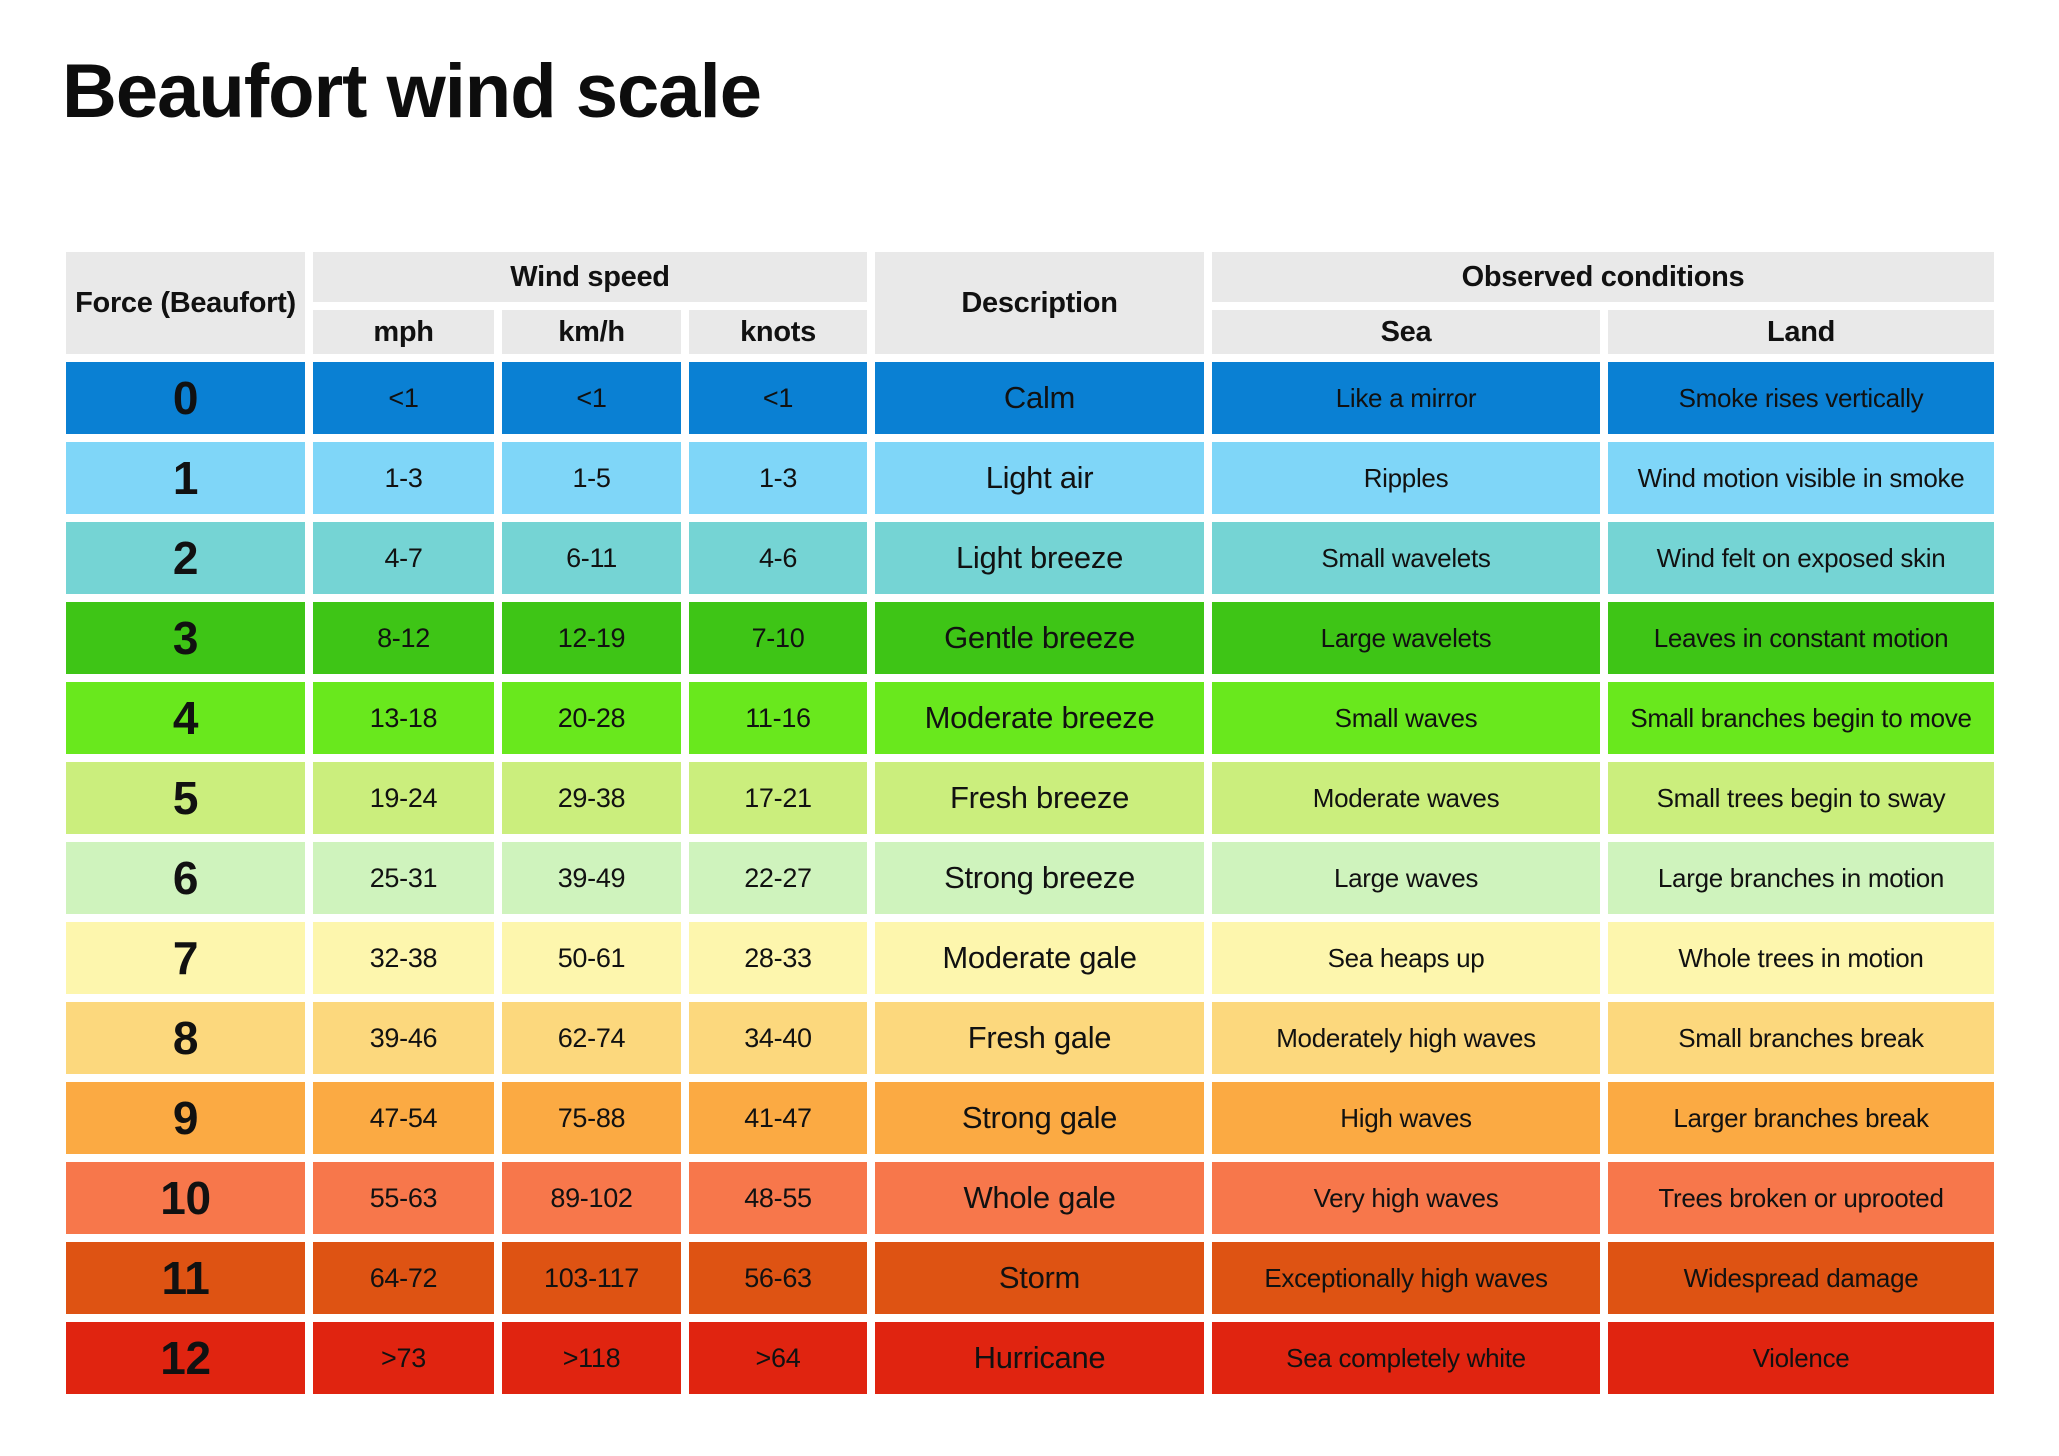 The image size is (2059, 1456). I want to click on cell-mph: 19-24, so click(403, 798).